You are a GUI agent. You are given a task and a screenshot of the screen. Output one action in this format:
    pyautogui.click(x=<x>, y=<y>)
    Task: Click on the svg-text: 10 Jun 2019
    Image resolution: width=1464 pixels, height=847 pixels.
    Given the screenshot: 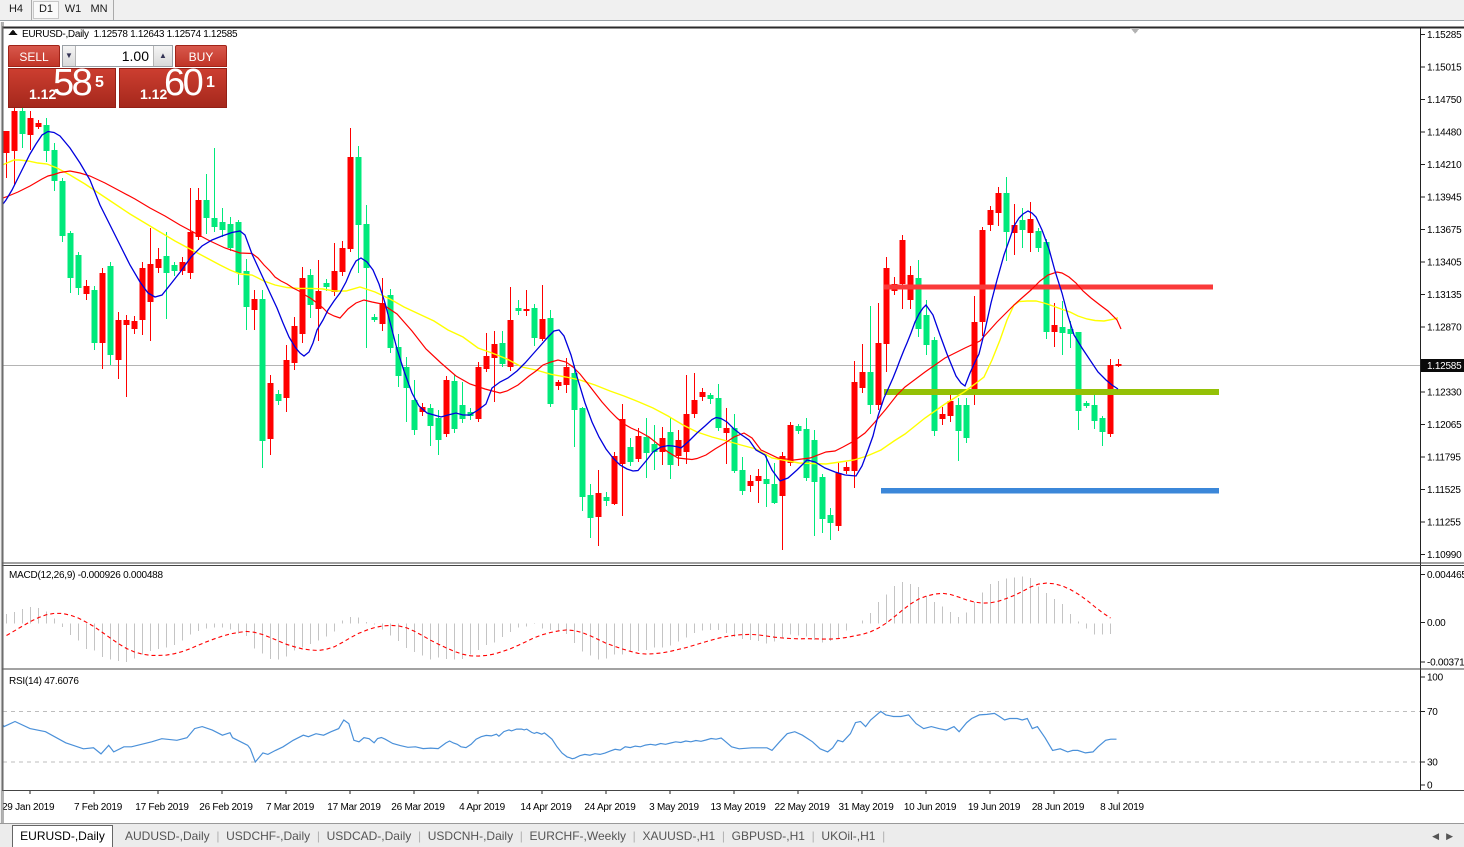 What is the action you would take?
    pyautogui.click(x=930, y=807)
    